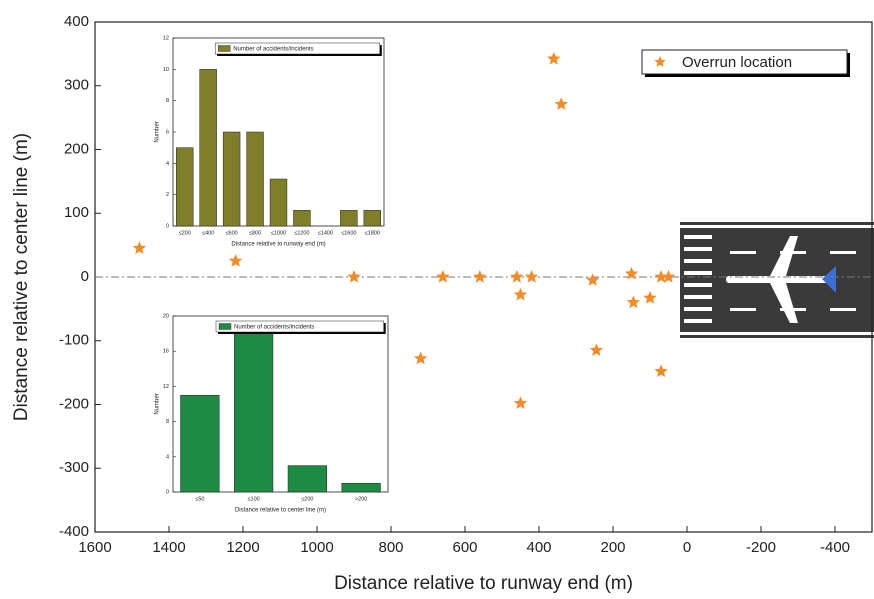 Image resolution: width=874 pixels, height=599 pixels. I want to click on x-tick-label: 0, so click(687, 547).